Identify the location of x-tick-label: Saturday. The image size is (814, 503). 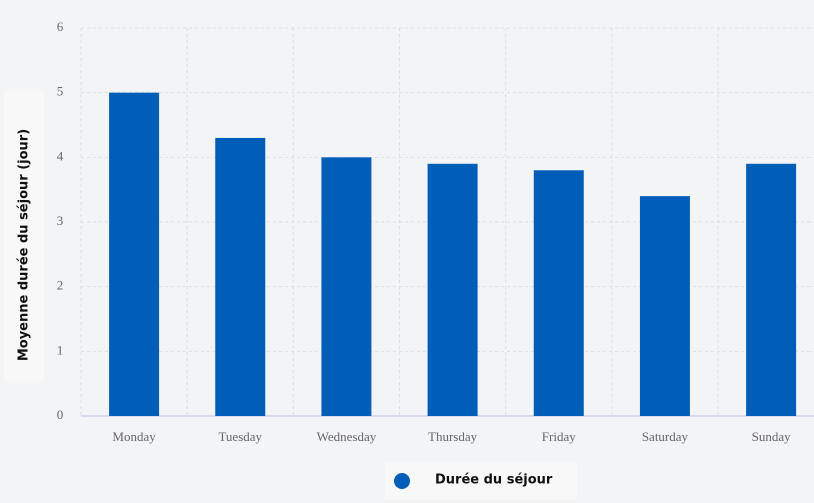
(665, 436).